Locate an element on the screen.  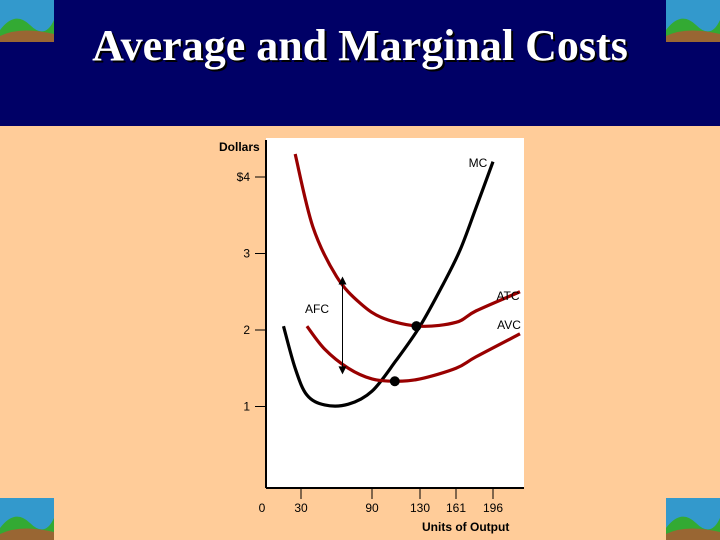
avc-label: AVC is located at coordinates (509, 325).